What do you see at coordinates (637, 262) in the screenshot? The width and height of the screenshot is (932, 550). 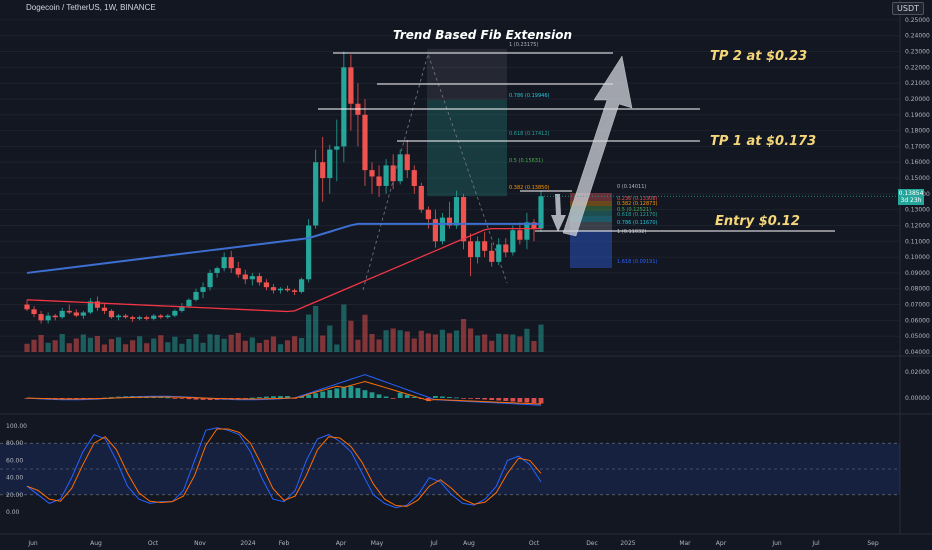 I see `fib2-level-label: 1.618 (0.09191)` at bounding box center [637, 262].